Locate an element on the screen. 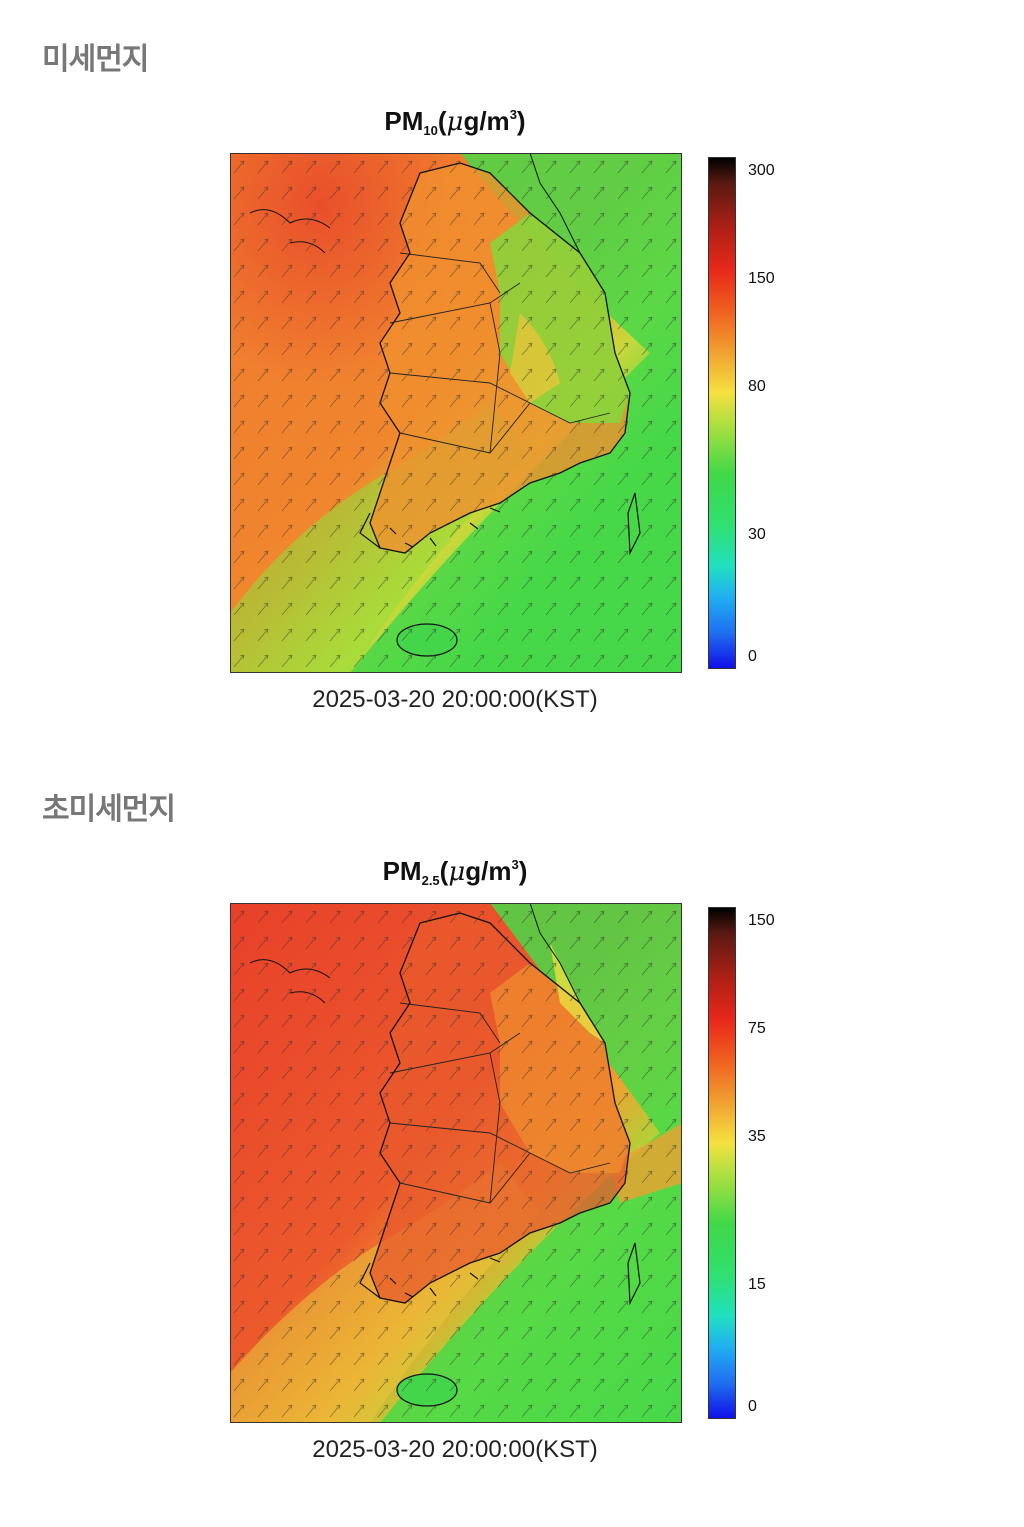  section-heading-pm25: 초미세먼지 is located at coordinates (109, 809).